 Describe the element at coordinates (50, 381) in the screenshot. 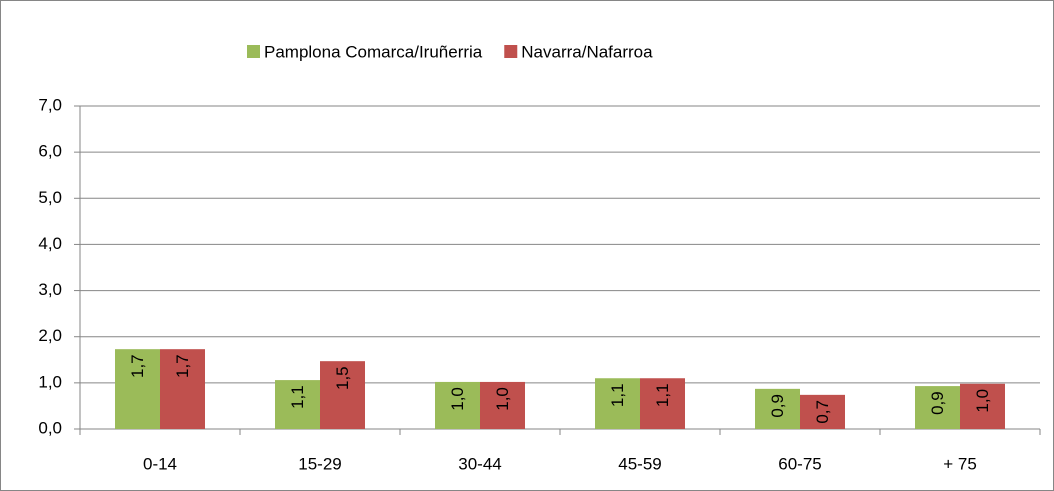

I see `y-tick-label: 1,0` at that location.